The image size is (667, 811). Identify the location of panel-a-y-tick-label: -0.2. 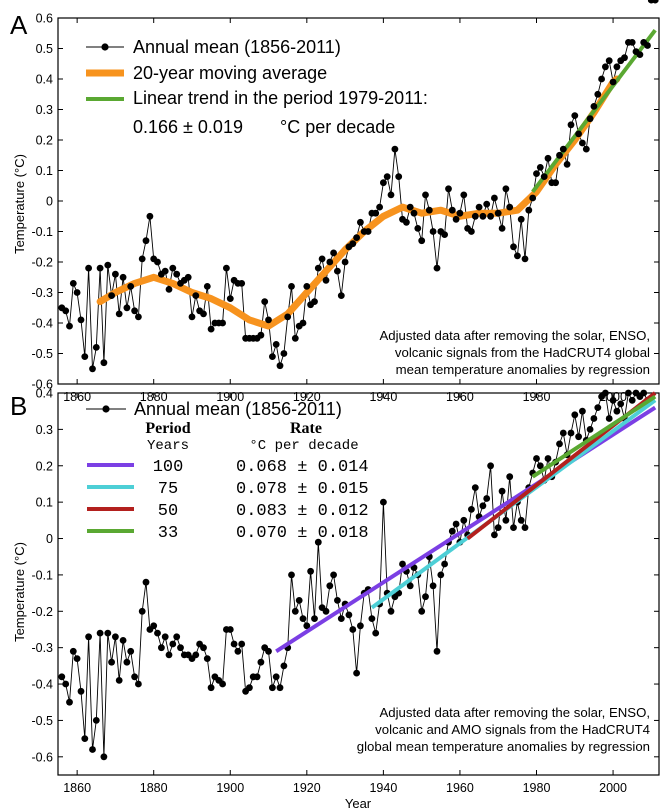
(42, 263).